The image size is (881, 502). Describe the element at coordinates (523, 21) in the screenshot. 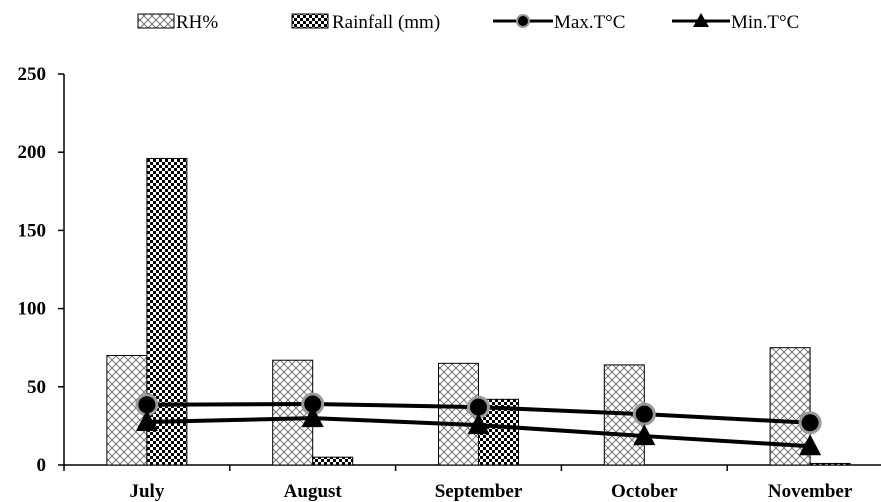

I see `legend-marker-max-temp` at that location.